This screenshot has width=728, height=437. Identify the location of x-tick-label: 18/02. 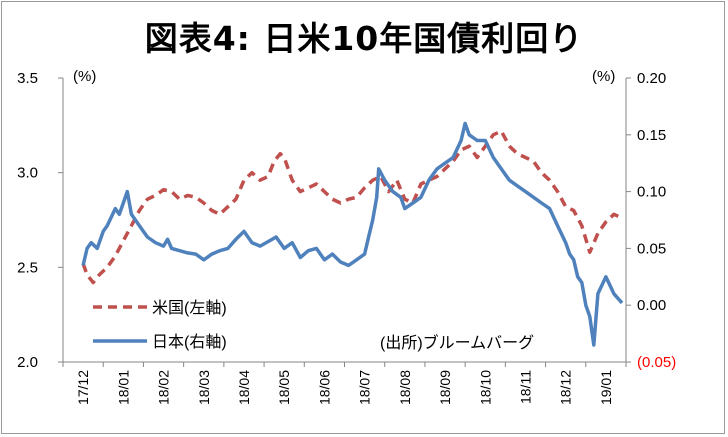
(164, 387).